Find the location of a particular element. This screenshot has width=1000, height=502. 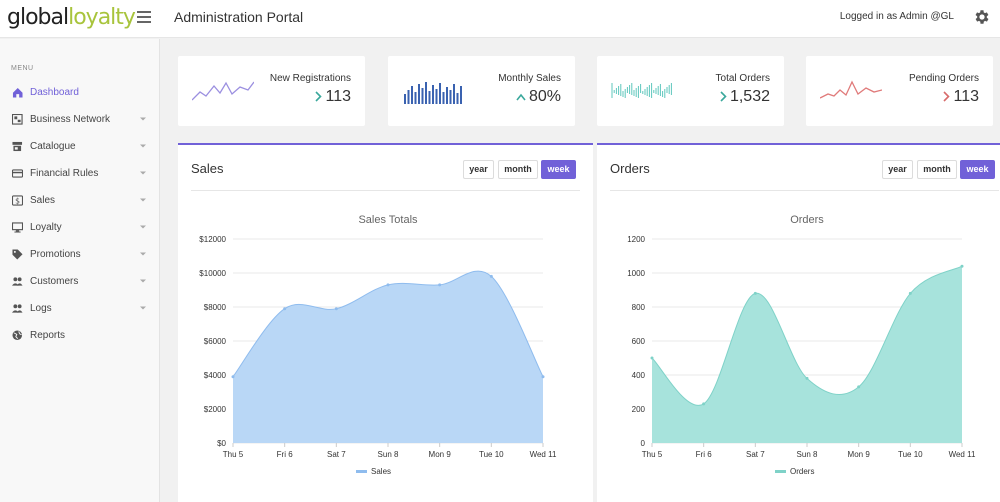

sales-panel-title: Sales is located at coordinates (207, 168).